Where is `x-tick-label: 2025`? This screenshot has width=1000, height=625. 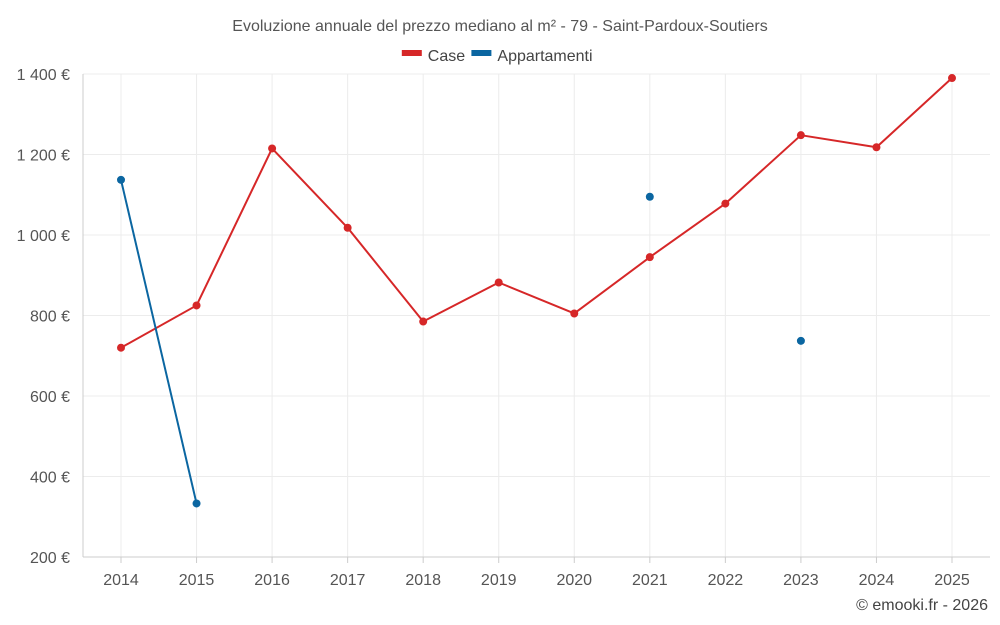 x-tick-label: 2025 is located at coordinates (952, 580).